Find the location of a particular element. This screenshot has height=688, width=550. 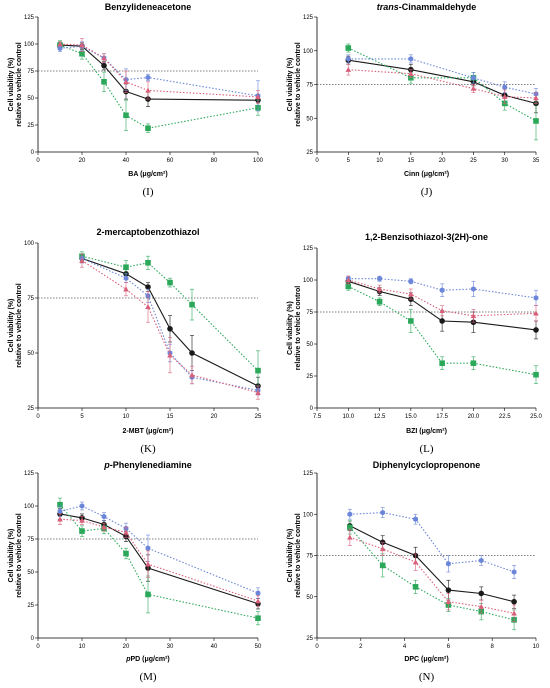

x-tick-label: 35 is located at coordinates (536, 161).